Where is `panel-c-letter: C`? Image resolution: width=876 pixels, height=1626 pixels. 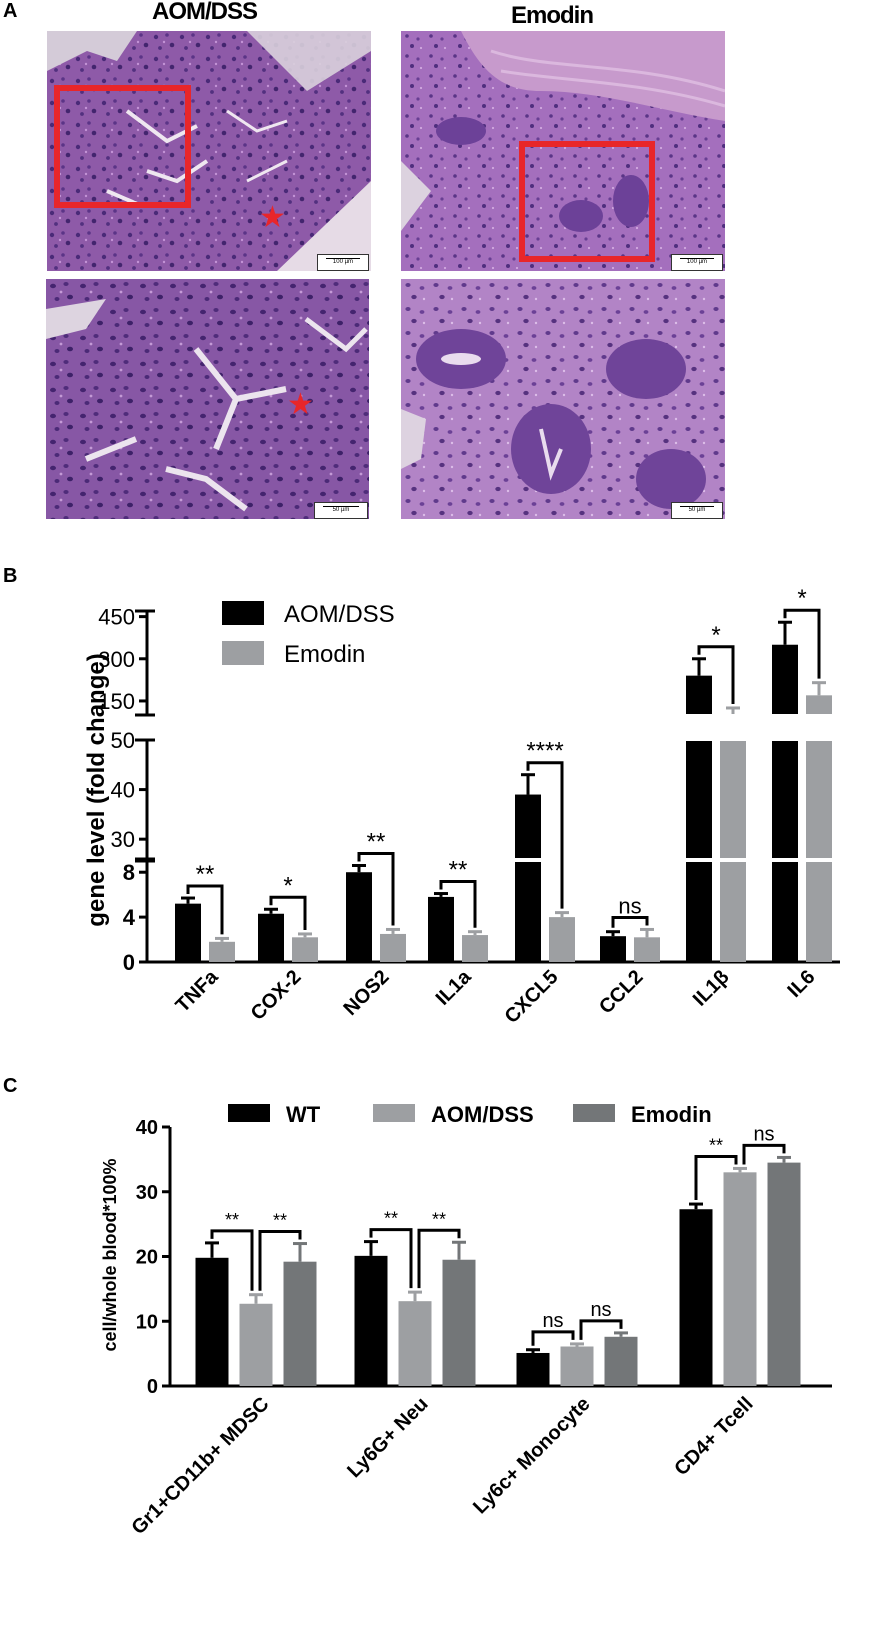
panel-c-letter: C is located at coordinates (10, 1086).